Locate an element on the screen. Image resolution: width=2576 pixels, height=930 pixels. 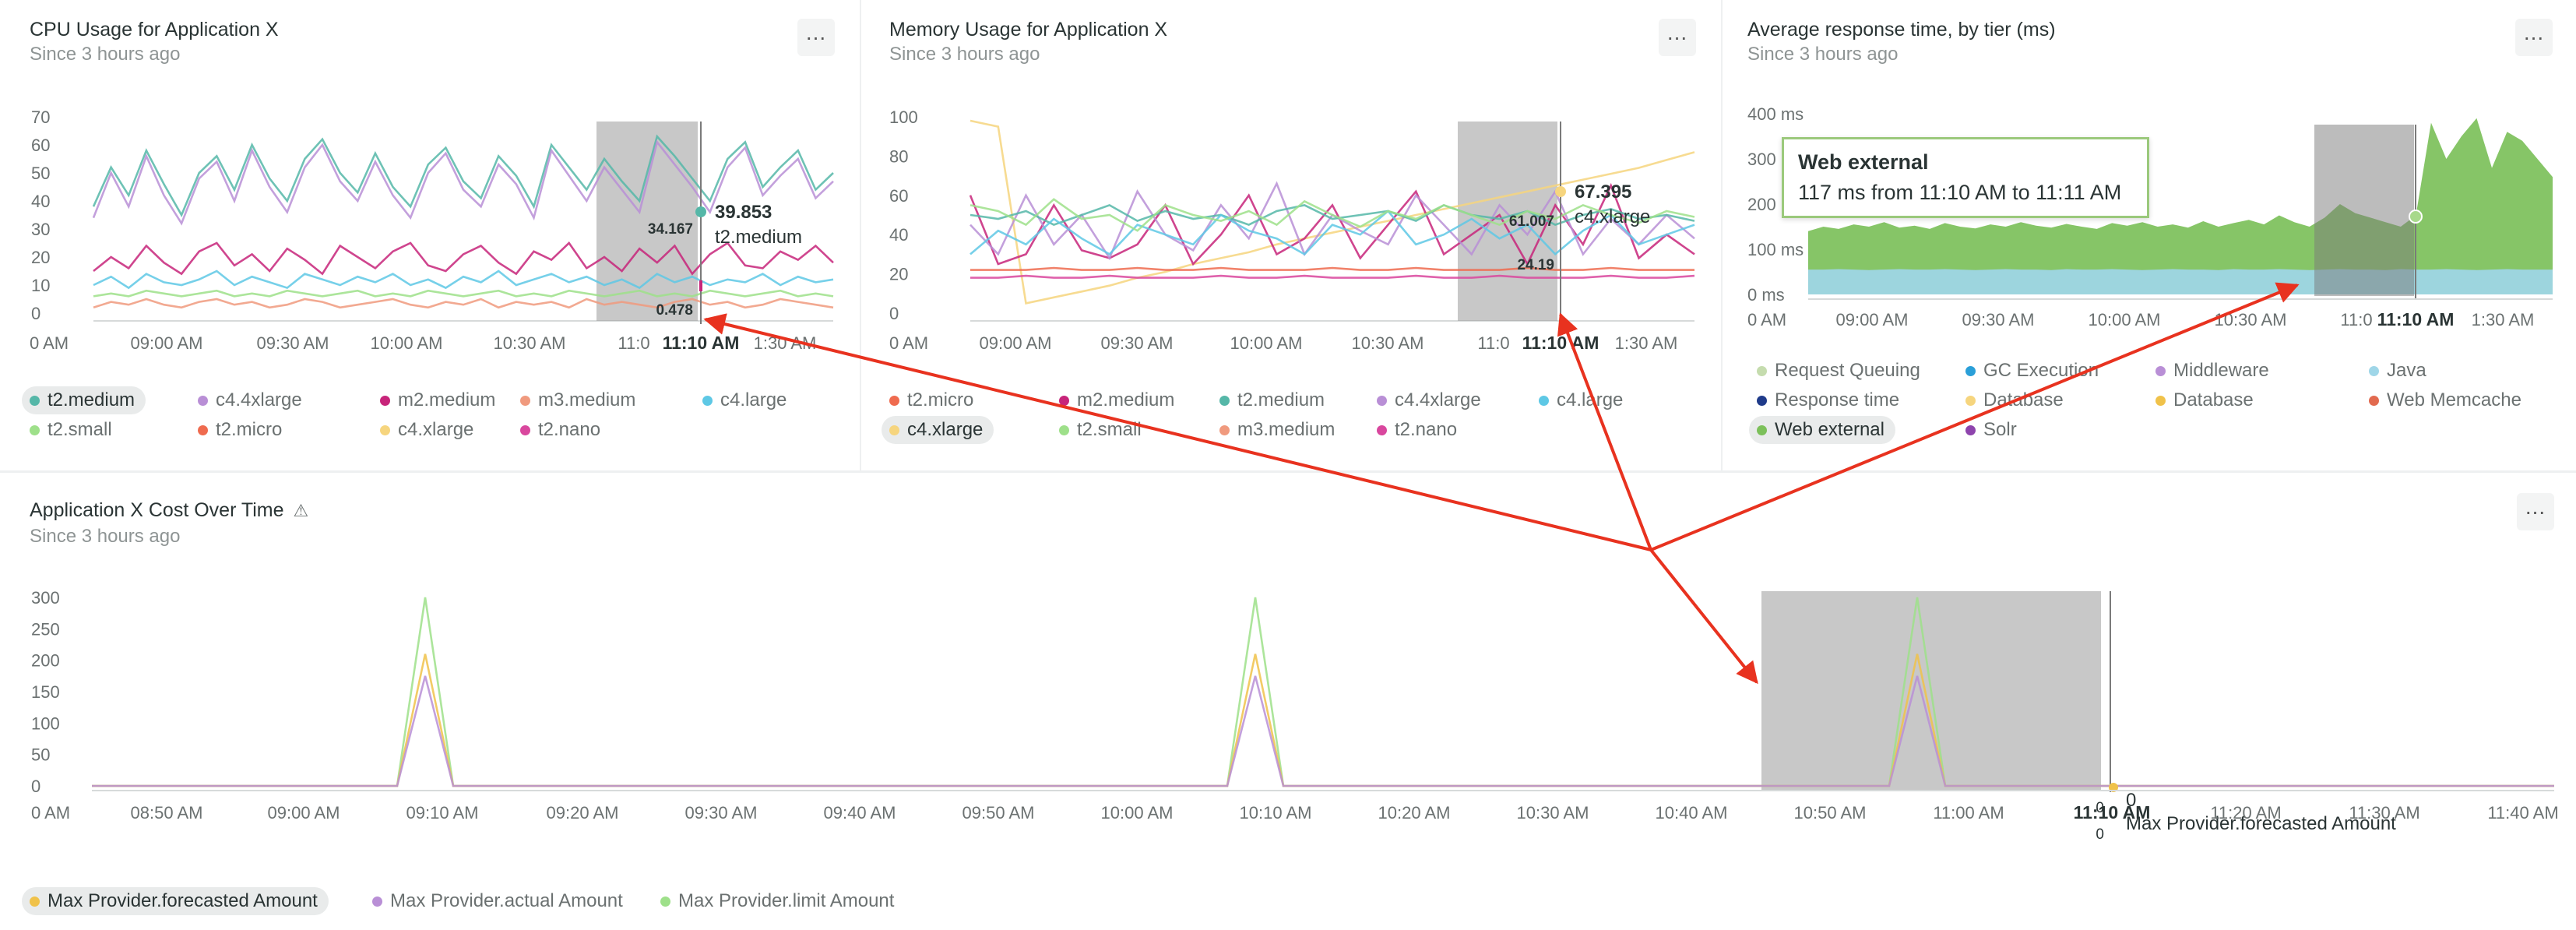
x-tick-label: 11:40 AM is located at coordinates (2522, 813).